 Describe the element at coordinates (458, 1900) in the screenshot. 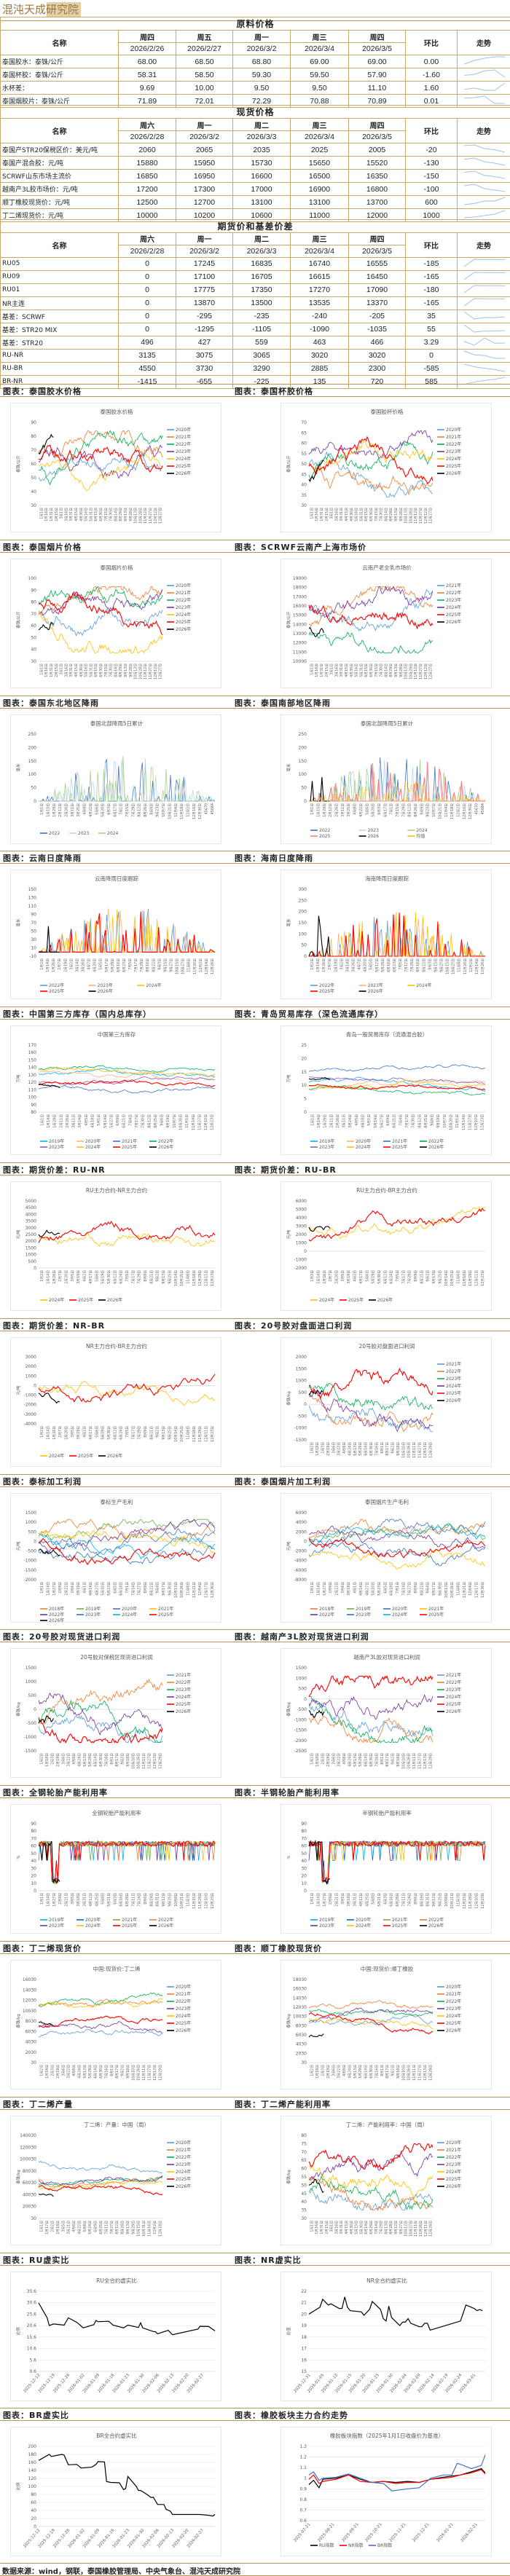

I see `x-tick-label: 11月3日` at that location.